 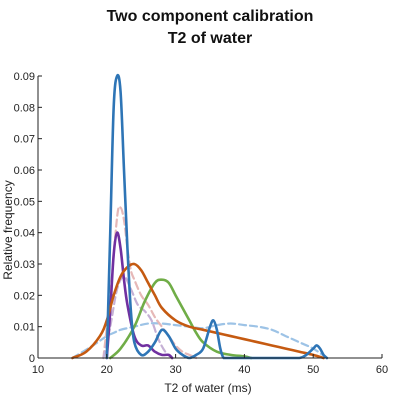 What do you see at coordinates (210, 28) in the screenshot?
I see `chart-title-block: Two component calibration T2 of water` at bounding box center [210, 28].